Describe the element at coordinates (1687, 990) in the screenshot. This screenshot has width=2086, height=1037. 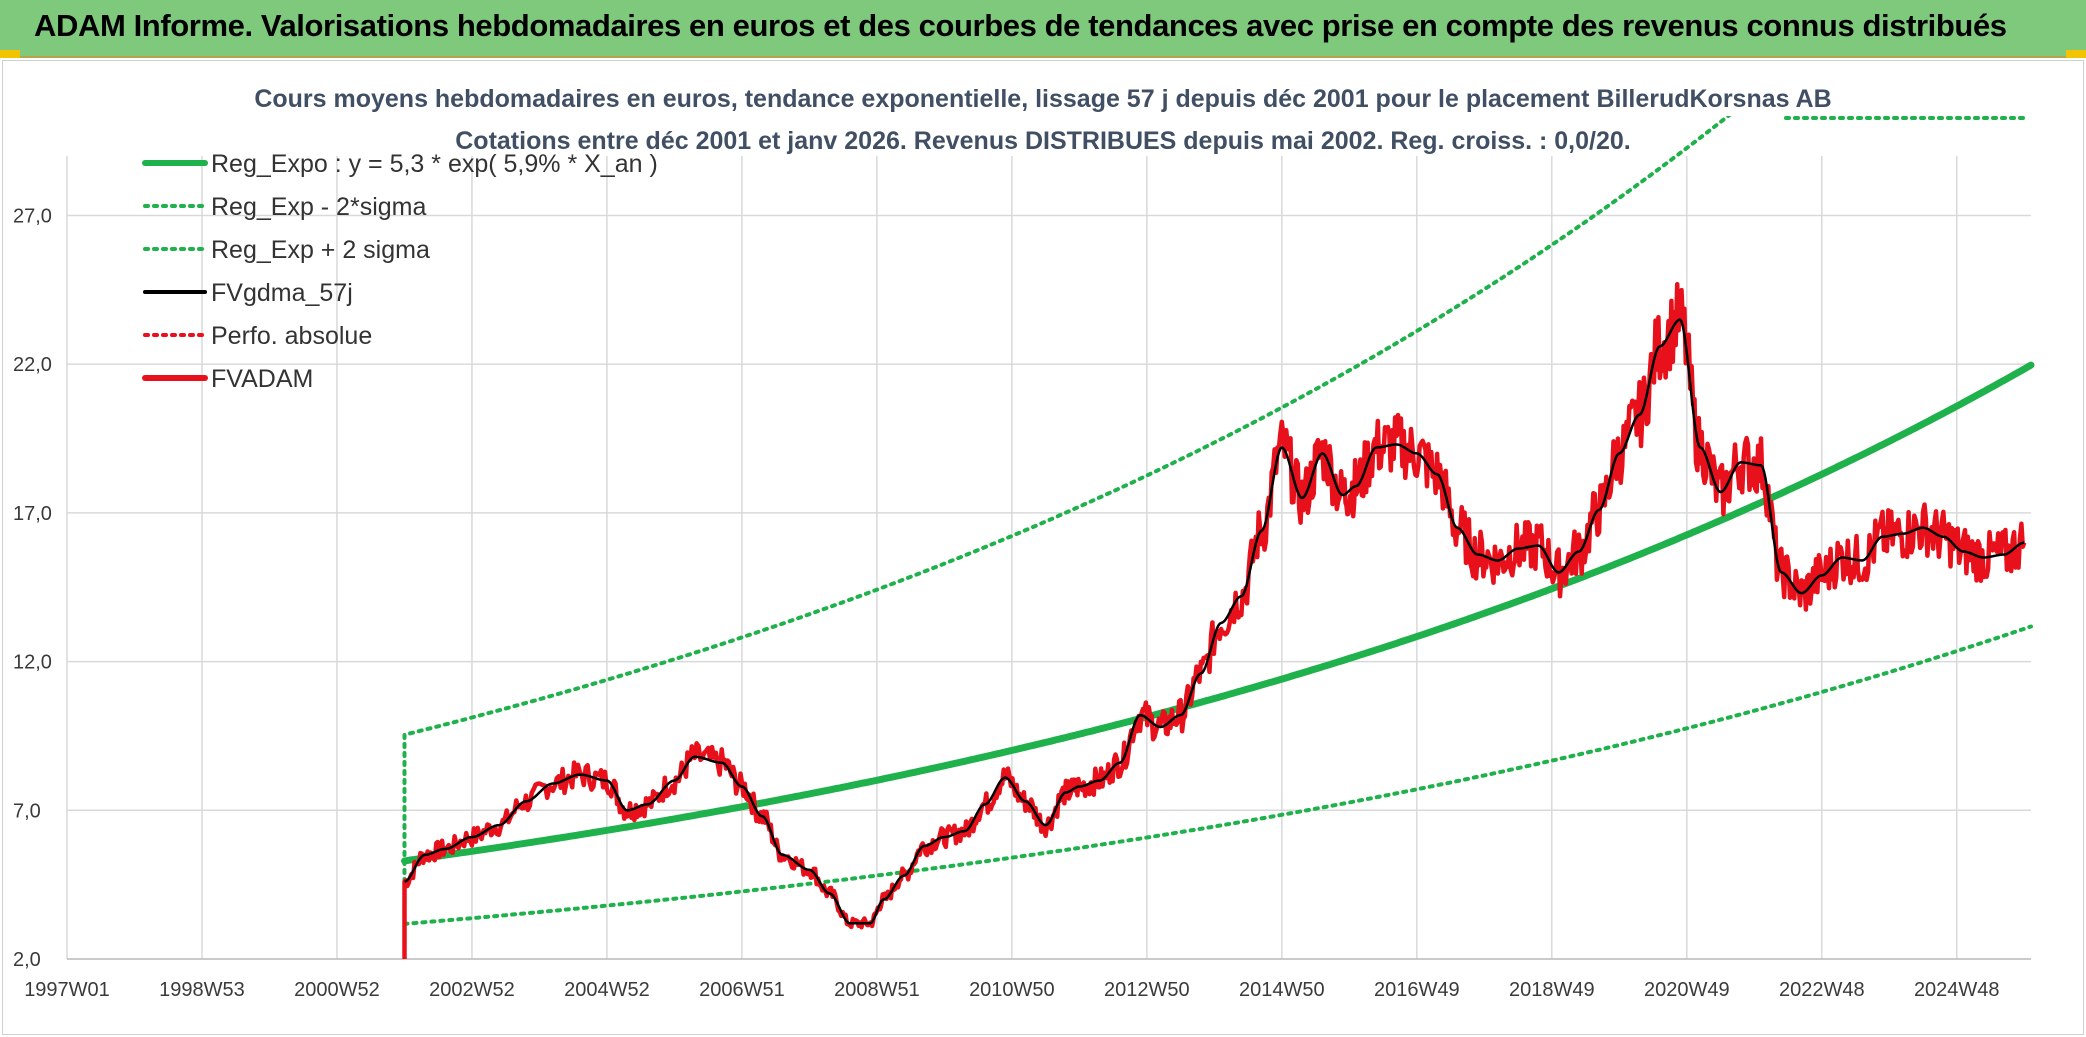
I see `x-tick-label: 2020W49` at that location.